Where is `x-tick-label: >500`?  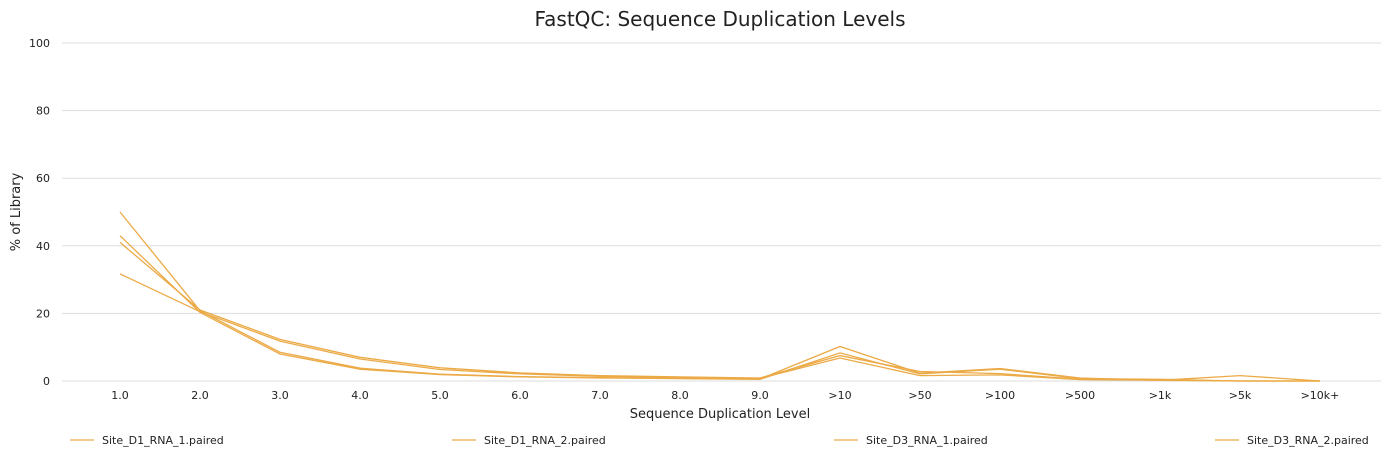
x-tick-label: >500 is located at coordinates (1080, 395).